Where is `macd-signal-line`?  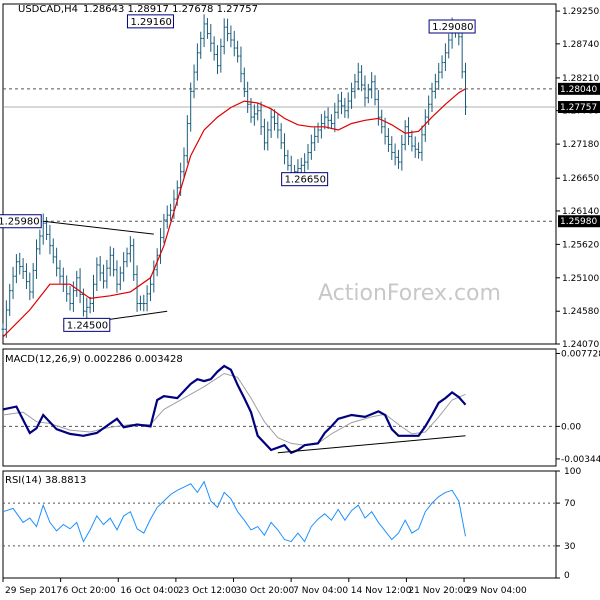
macd-signal-line is located at coordinates (234, 409).